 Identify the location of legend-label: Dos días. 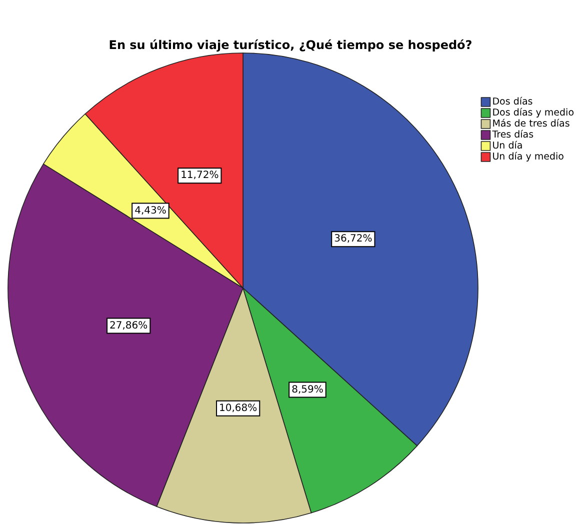
(512, 102).